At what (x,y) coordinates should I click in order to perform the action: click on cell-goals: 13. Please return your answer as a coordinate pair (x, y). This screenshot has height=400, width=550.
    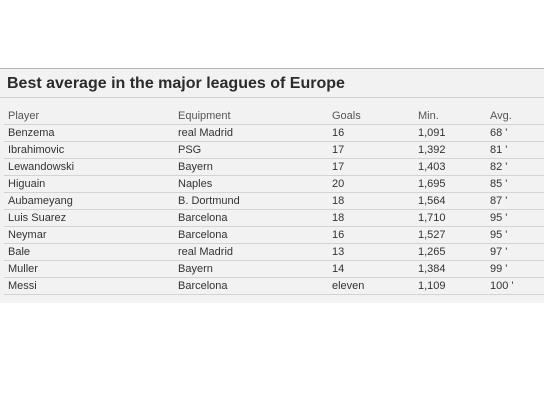
    Looking at the image, I should click on (371, 252).